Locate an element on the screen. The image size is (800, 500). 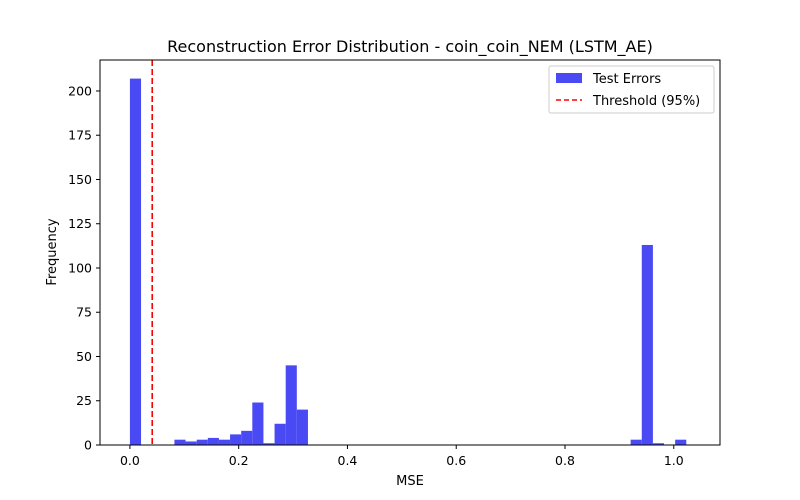
y-tick-label: 150 is located at coordinates (80, 179).